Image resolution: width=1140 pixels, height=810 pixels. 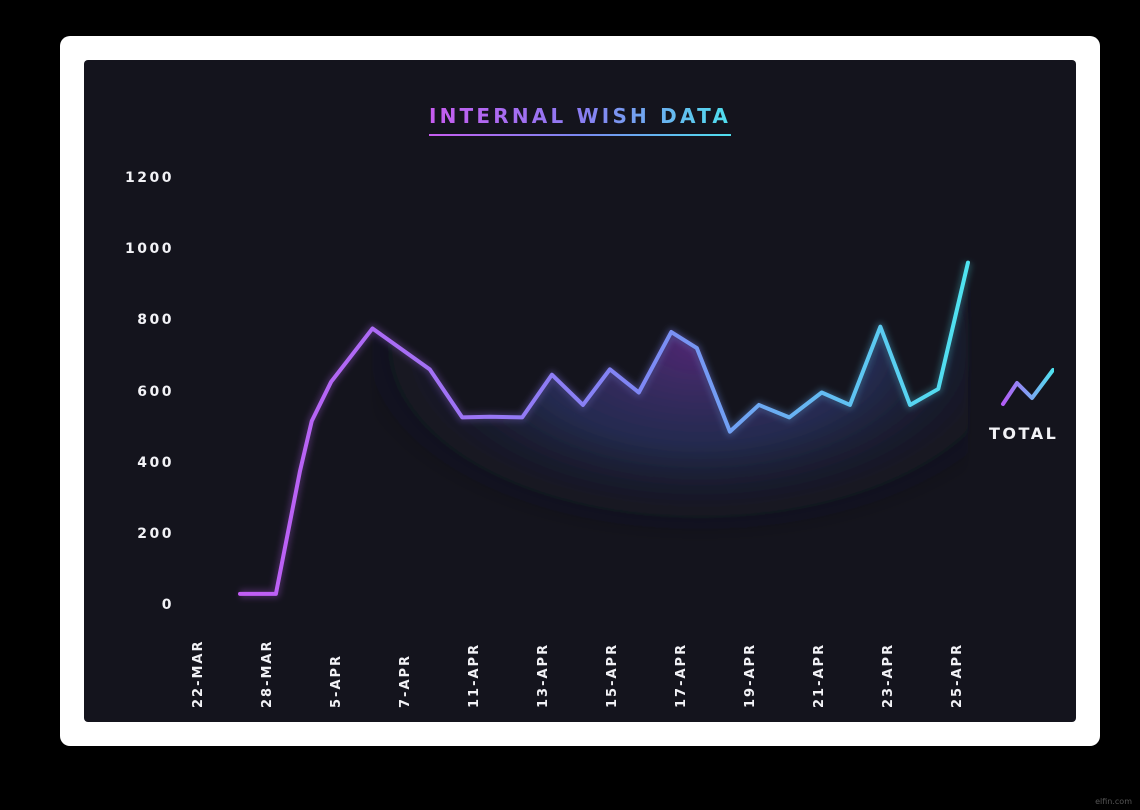 I want to click on chart-title-wrap: INTERNAL WISH DATA, so click(x=580, y=120).